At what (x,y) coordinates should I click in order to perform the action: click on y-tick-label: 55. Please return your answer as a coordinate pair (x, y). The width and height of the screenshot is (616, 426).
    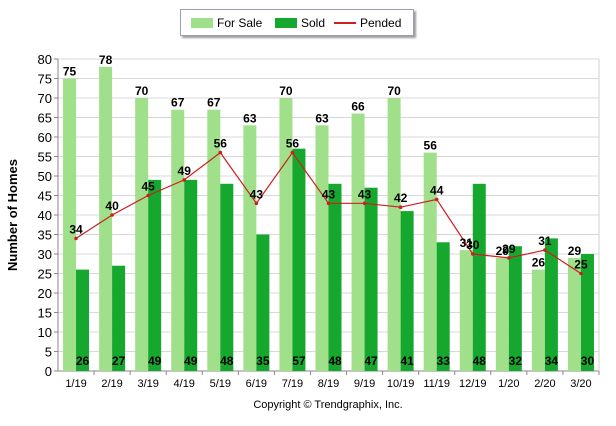
    Looking at the image, I should click on (45, 157).